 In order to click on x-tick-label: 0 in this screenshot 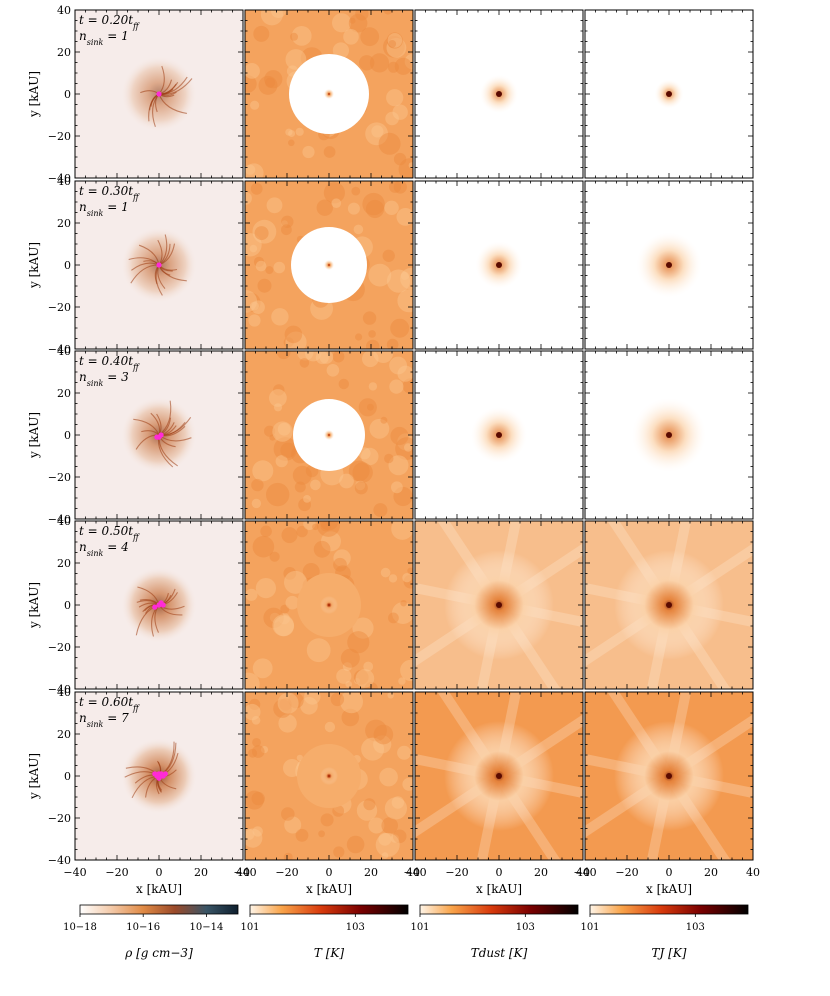, I will do `click(499, 872)`.